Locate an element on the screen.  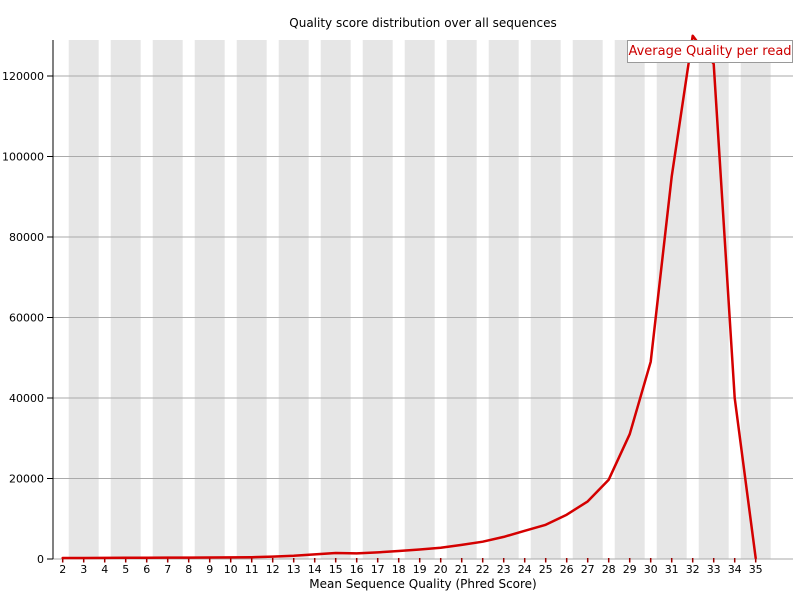
y-tick-label: 0 is located at coordinates (40, 559).